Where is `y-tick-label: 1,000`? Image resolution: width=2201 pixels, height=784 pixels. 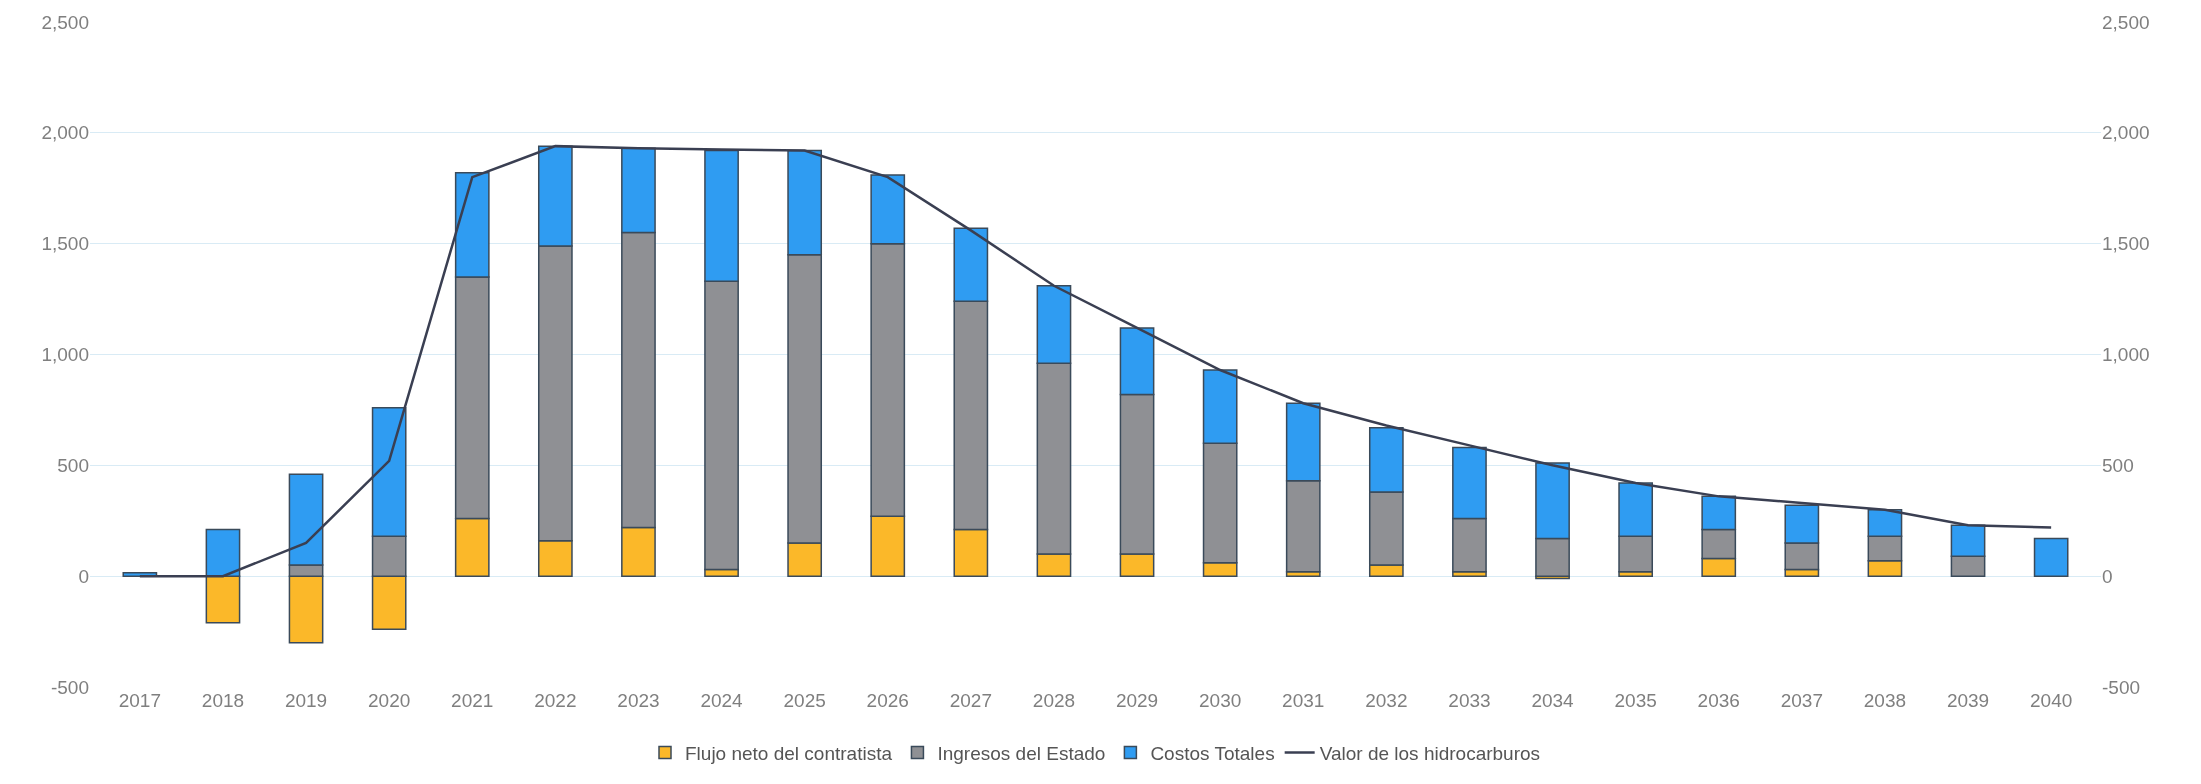
y-tick-label: 1,000 is located at coordinates (65, 355).